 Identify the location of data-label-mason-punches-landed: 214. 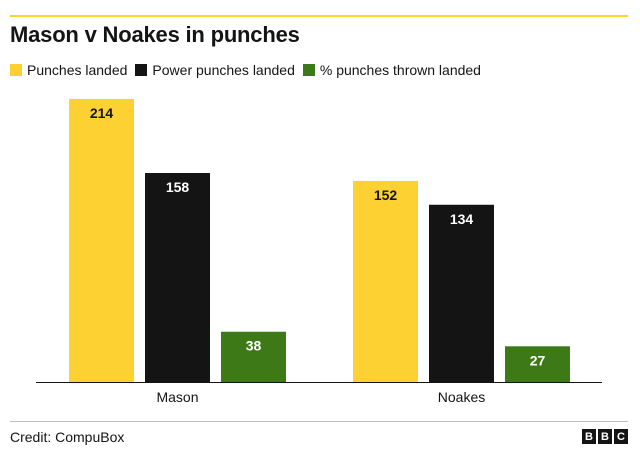
(102, 113).